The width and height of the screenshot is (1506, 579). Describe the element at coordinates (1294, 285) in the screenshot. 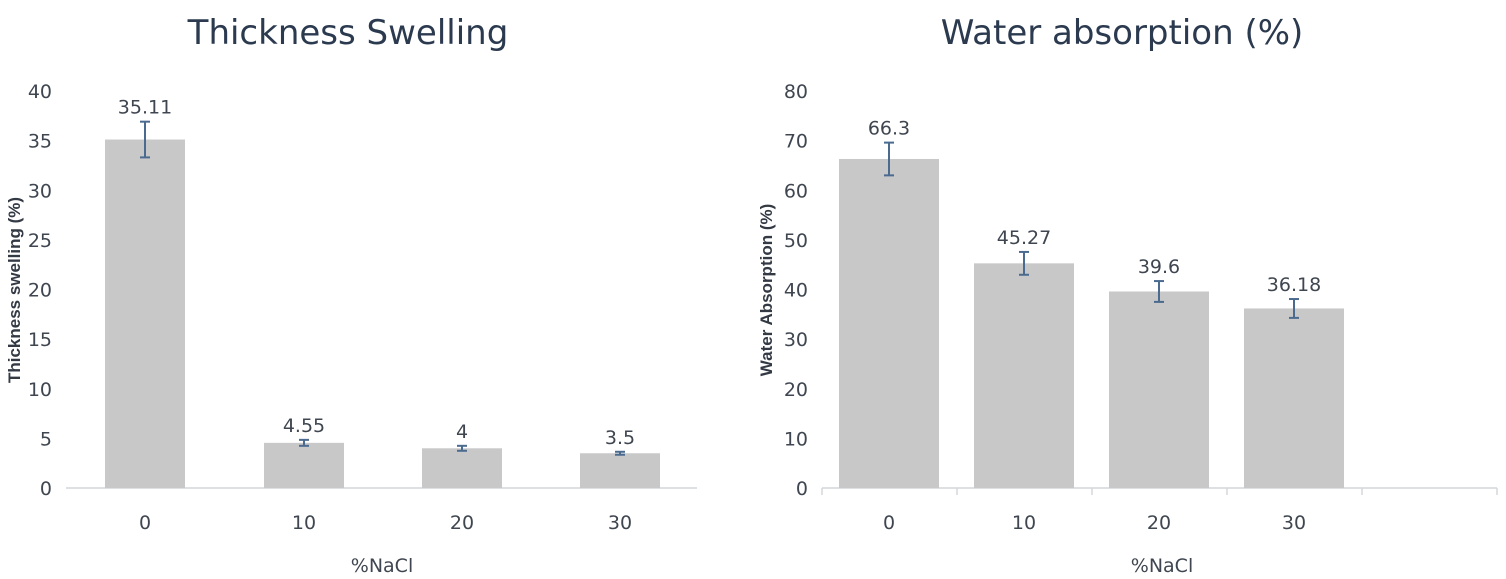

I see `data-label: 36.18` at that location.